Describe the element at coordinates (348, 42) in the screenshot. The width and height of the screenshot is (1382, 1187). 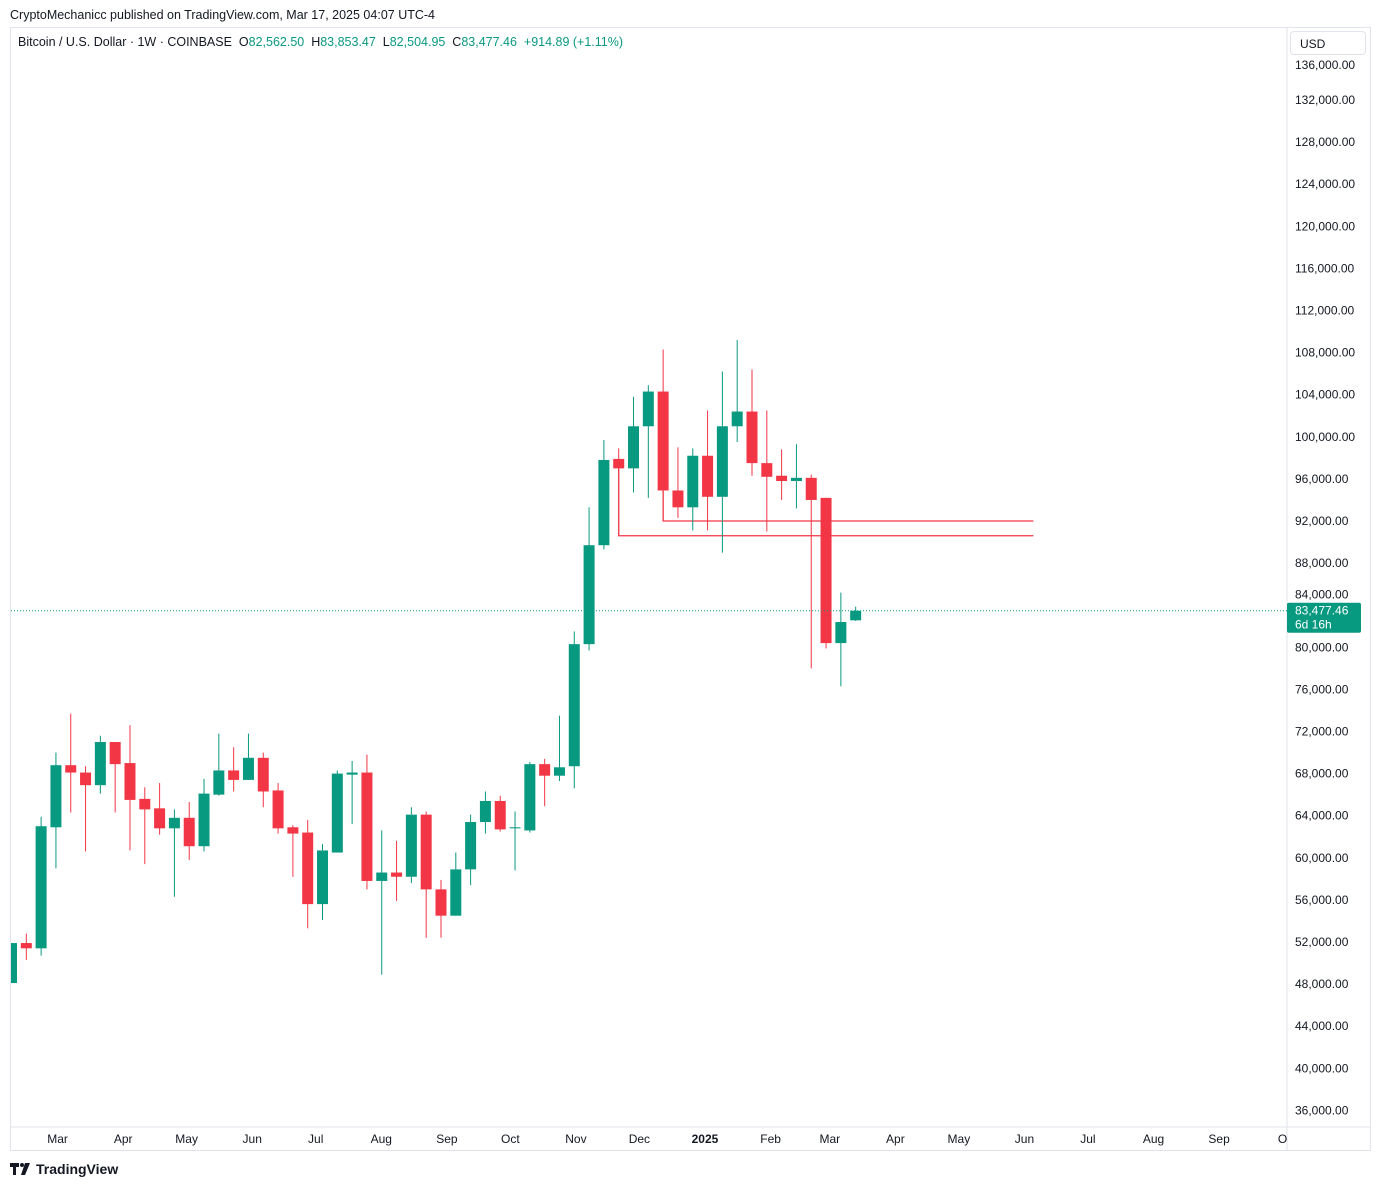
I see `high-value: 83,853.47` at that location.